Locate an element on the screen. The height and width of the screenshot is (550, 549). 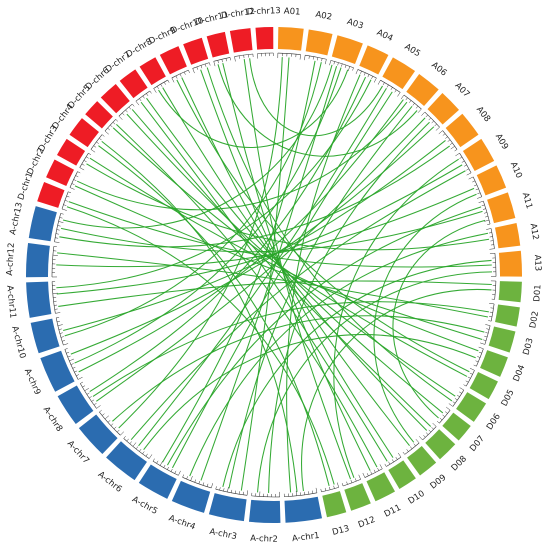
chromosome-label: A04 is located at coordinates (384, 36).